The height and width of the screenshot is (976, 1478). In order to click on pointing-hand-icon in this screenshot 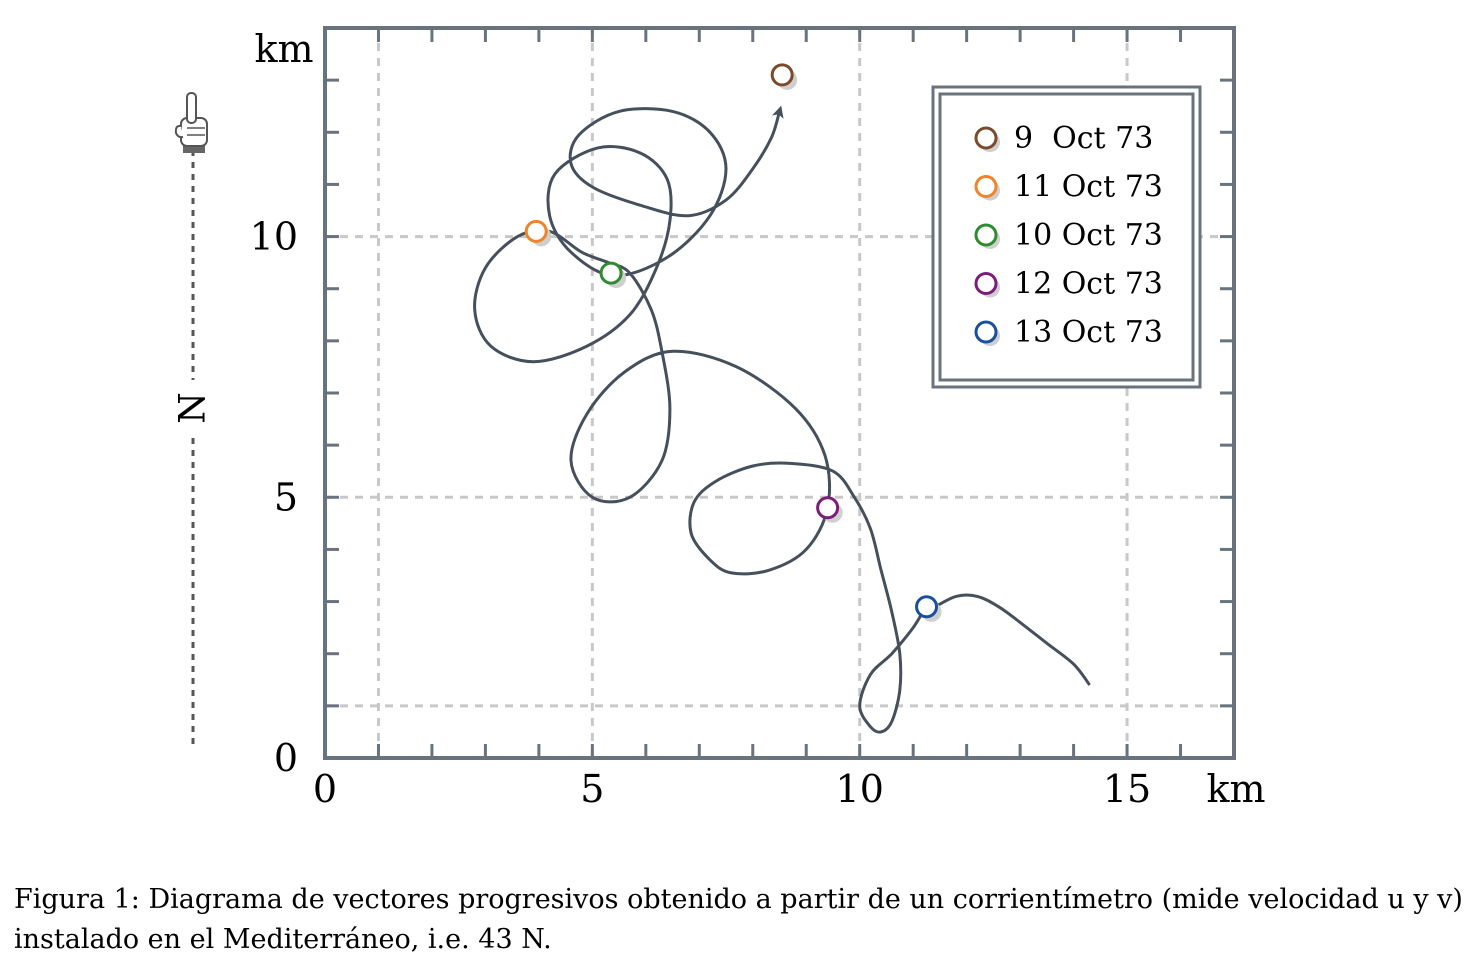, I will do `click(191, 122)`.